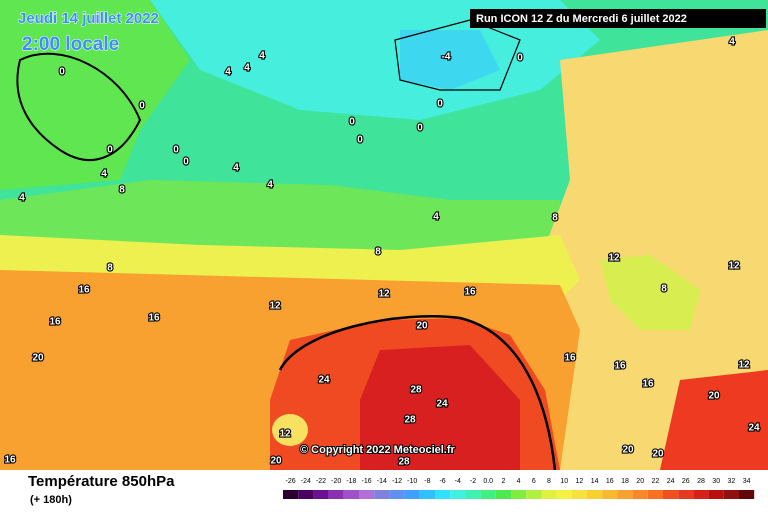 This screenshot has height=512, width=768. I want to click on legend-label: 30, so click(716, 481).